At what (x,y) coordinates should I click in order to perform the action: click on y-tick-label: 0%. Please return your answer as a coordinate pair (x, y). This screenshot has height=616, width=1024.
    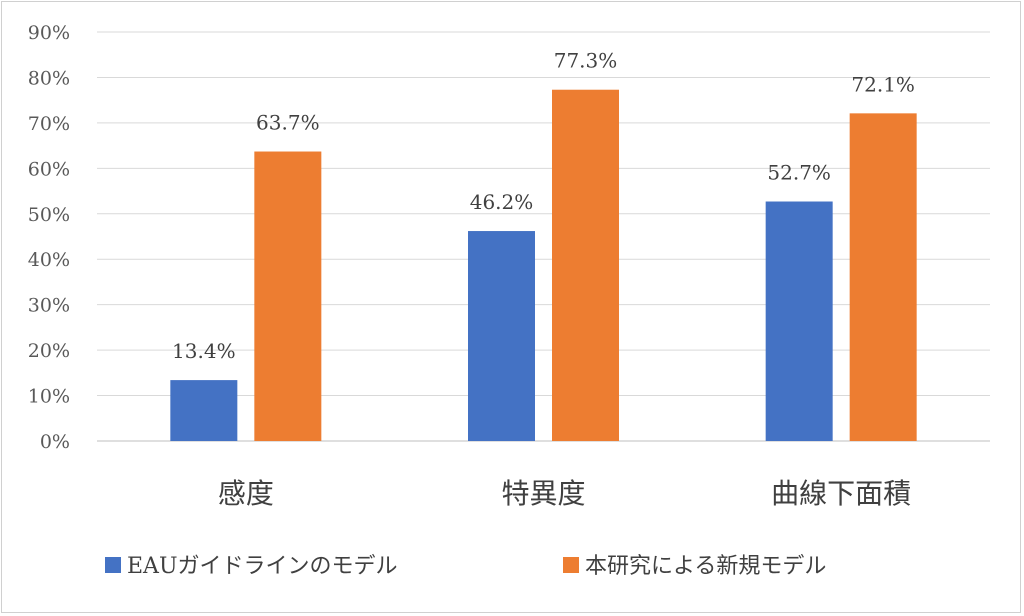
    Looking at the image, I should click on (55, 442).